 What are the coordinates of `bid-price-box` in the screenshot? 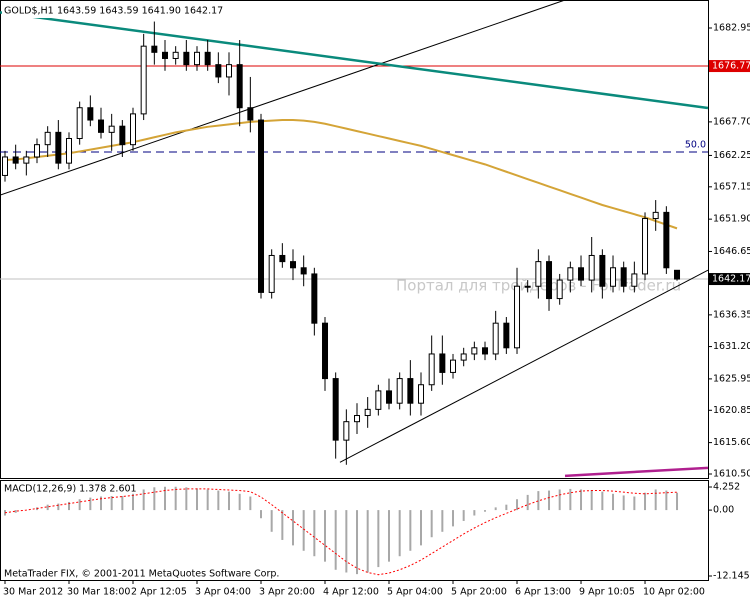 It's located at (729, 279).